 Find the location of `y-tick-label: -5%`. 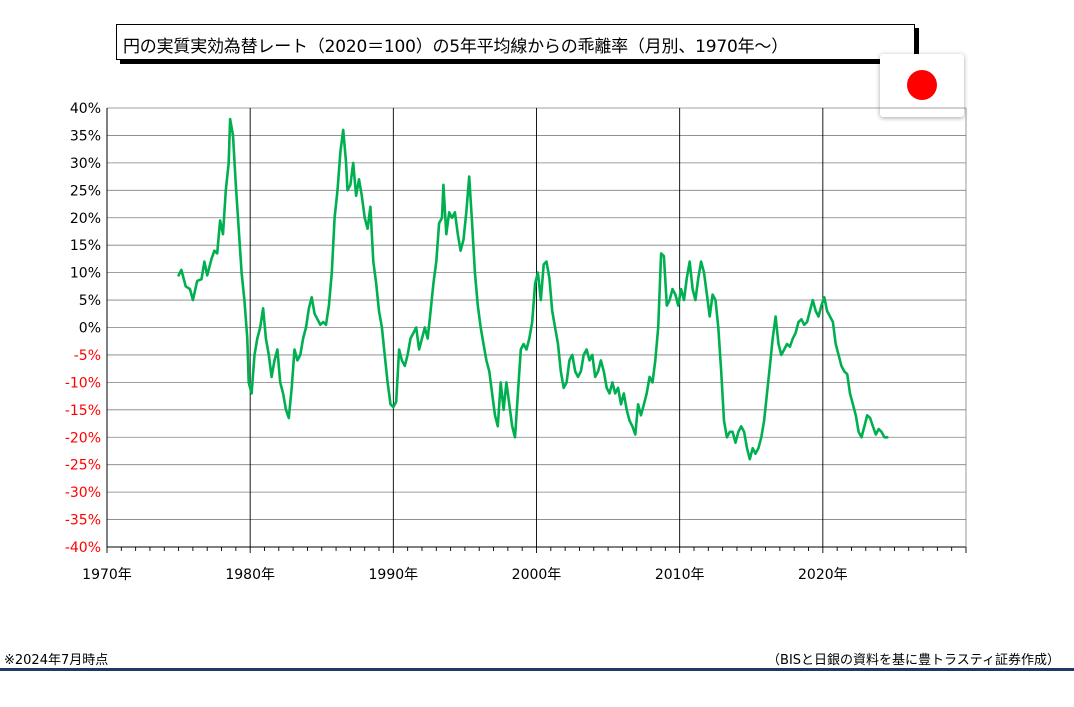

y-tick-label: -5% is located at coordinates (87, 356).